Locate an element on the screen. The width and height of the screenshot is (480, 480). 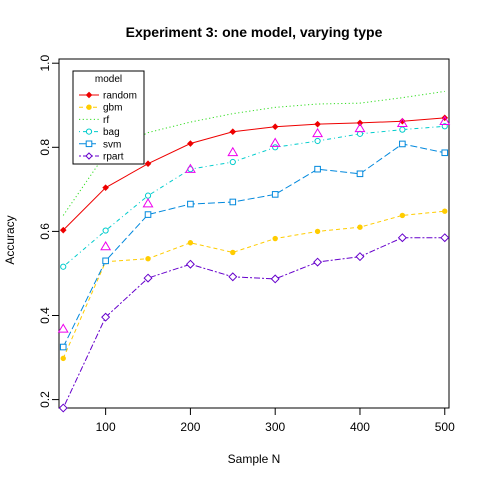
legend-label: svm is located at coordinates (112, 144).